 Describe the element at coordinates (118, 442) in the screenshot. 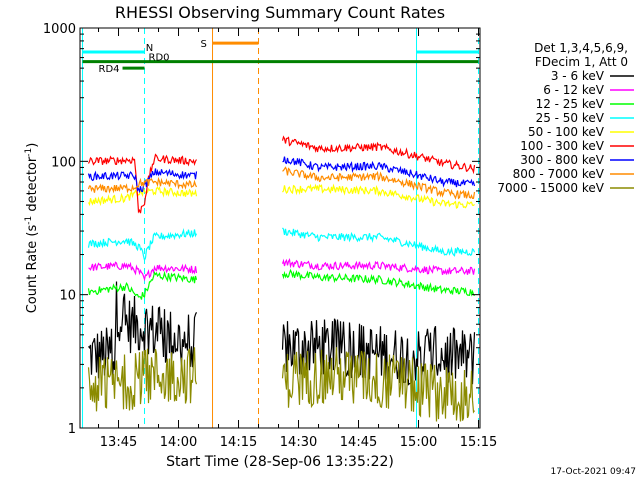

I see `x-tick-label-0: 13:45` at that location.